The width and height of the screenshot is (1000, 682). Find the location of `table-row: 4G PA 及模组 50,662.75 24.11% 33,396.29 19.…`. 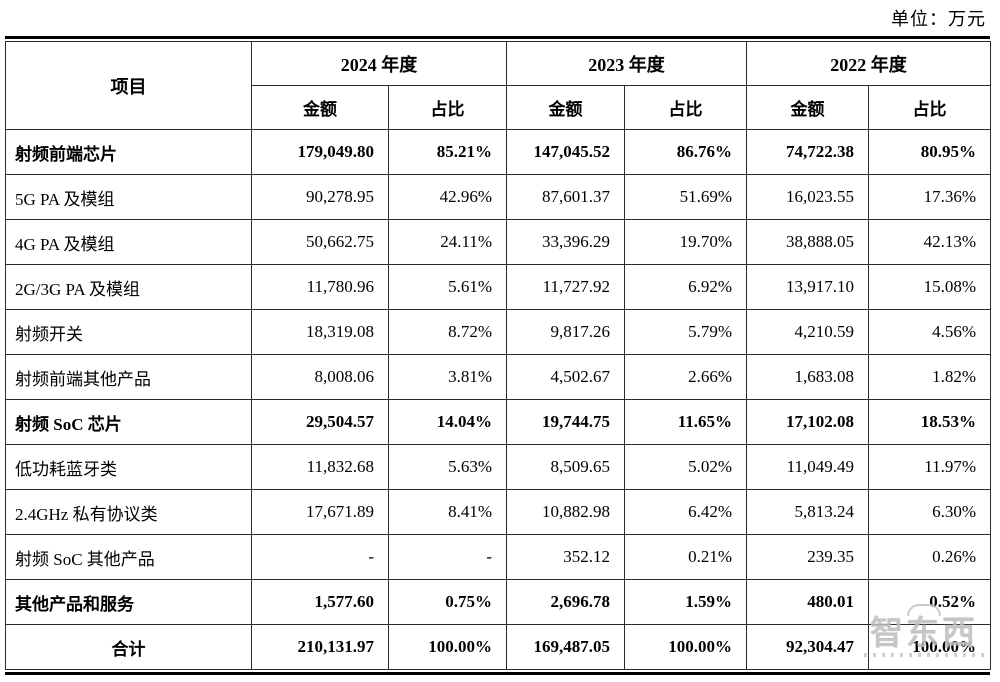

table-row: 4G PA 及模组 50,662.75 24.11% 33,396.29 19.… is located at coordinates (498, 242).